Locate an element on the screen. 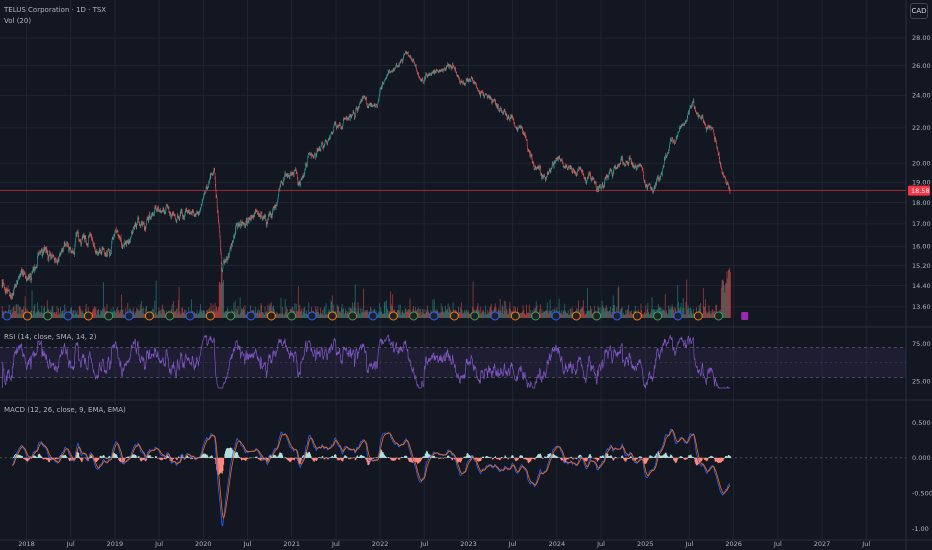  macd-helper is located at coordinates (361, 477).